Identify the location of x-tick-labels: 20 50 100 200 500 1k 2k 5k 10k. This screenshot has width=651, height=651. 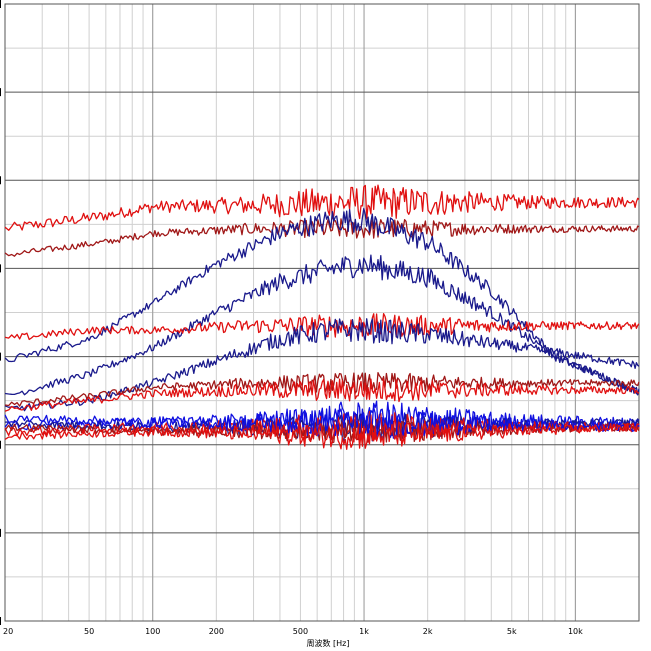
(293, 631).